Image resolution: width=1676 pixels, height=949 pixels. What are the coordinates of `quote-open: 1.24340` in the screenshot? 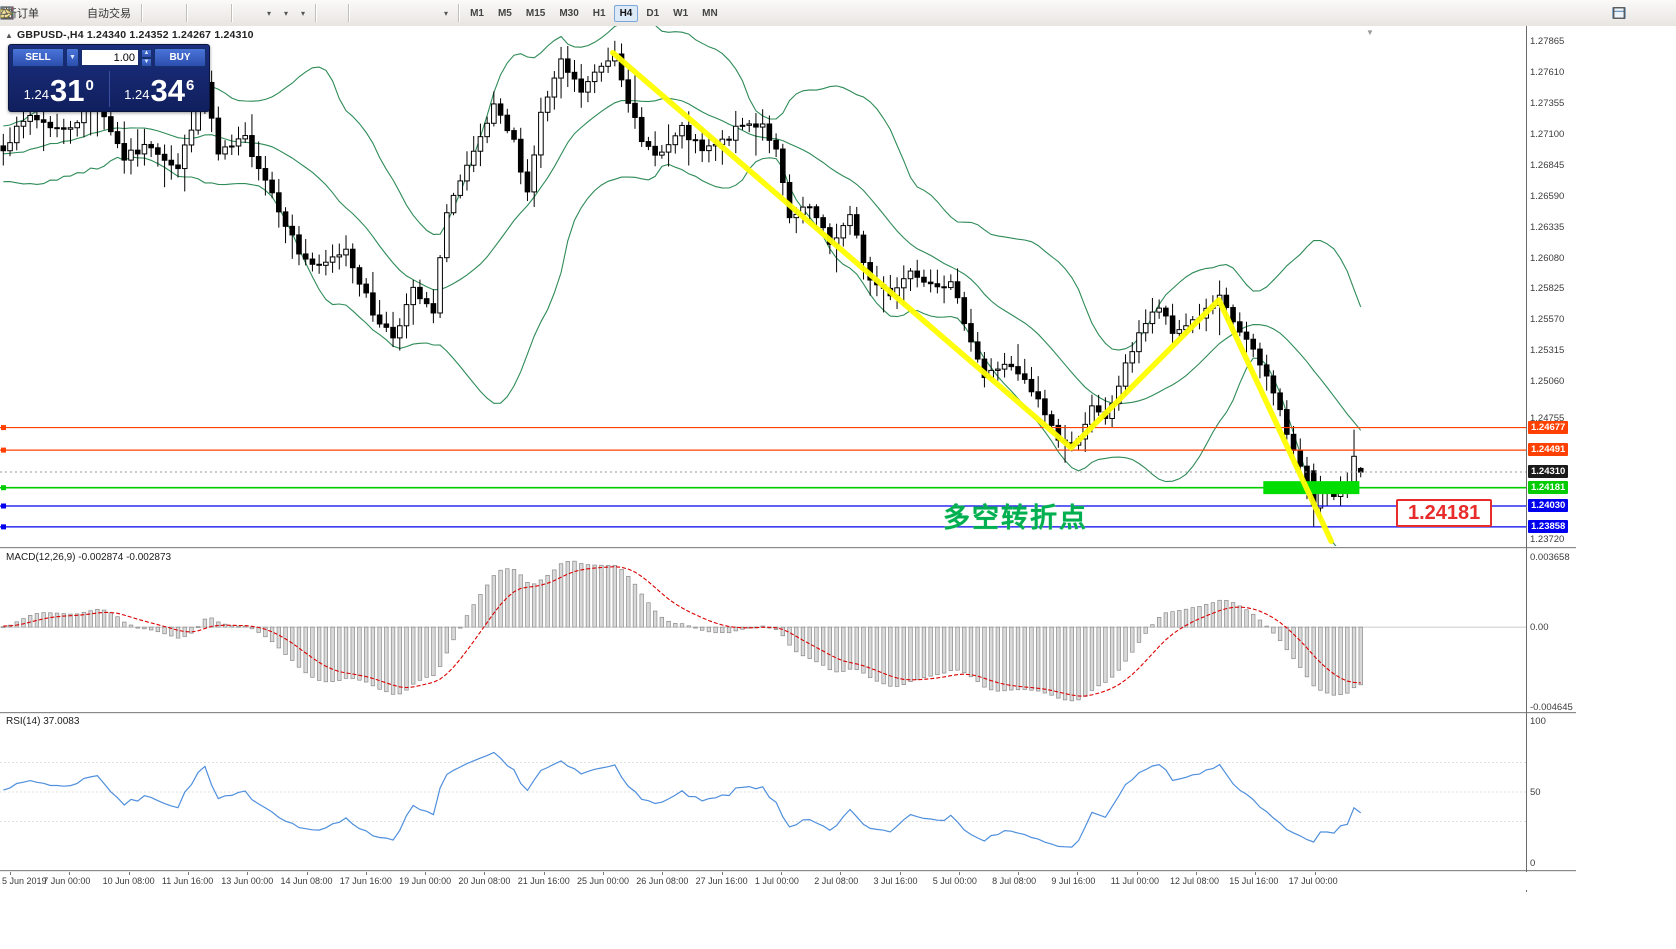 It's located at (106, 35).